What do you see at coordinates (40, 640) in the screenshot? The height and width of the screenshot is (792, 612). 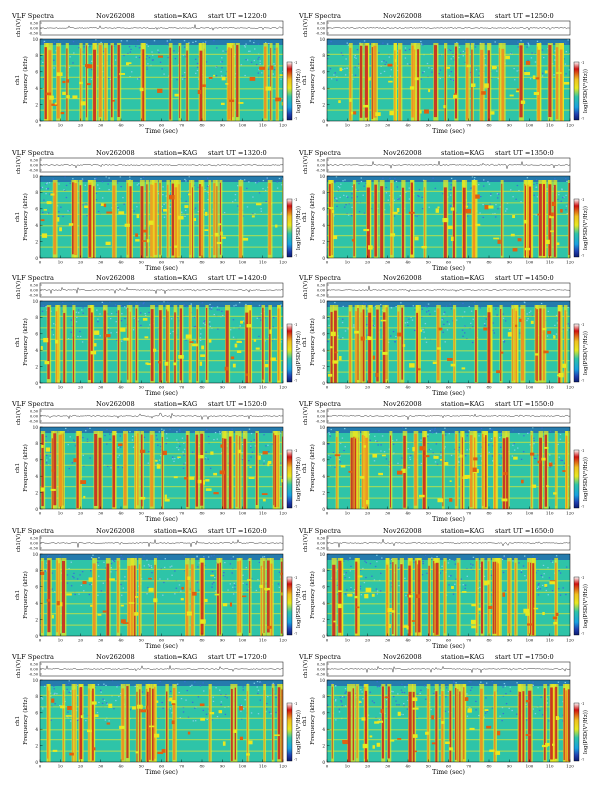 I see `time-tick-label: 0` at bounding box center [40, 640].